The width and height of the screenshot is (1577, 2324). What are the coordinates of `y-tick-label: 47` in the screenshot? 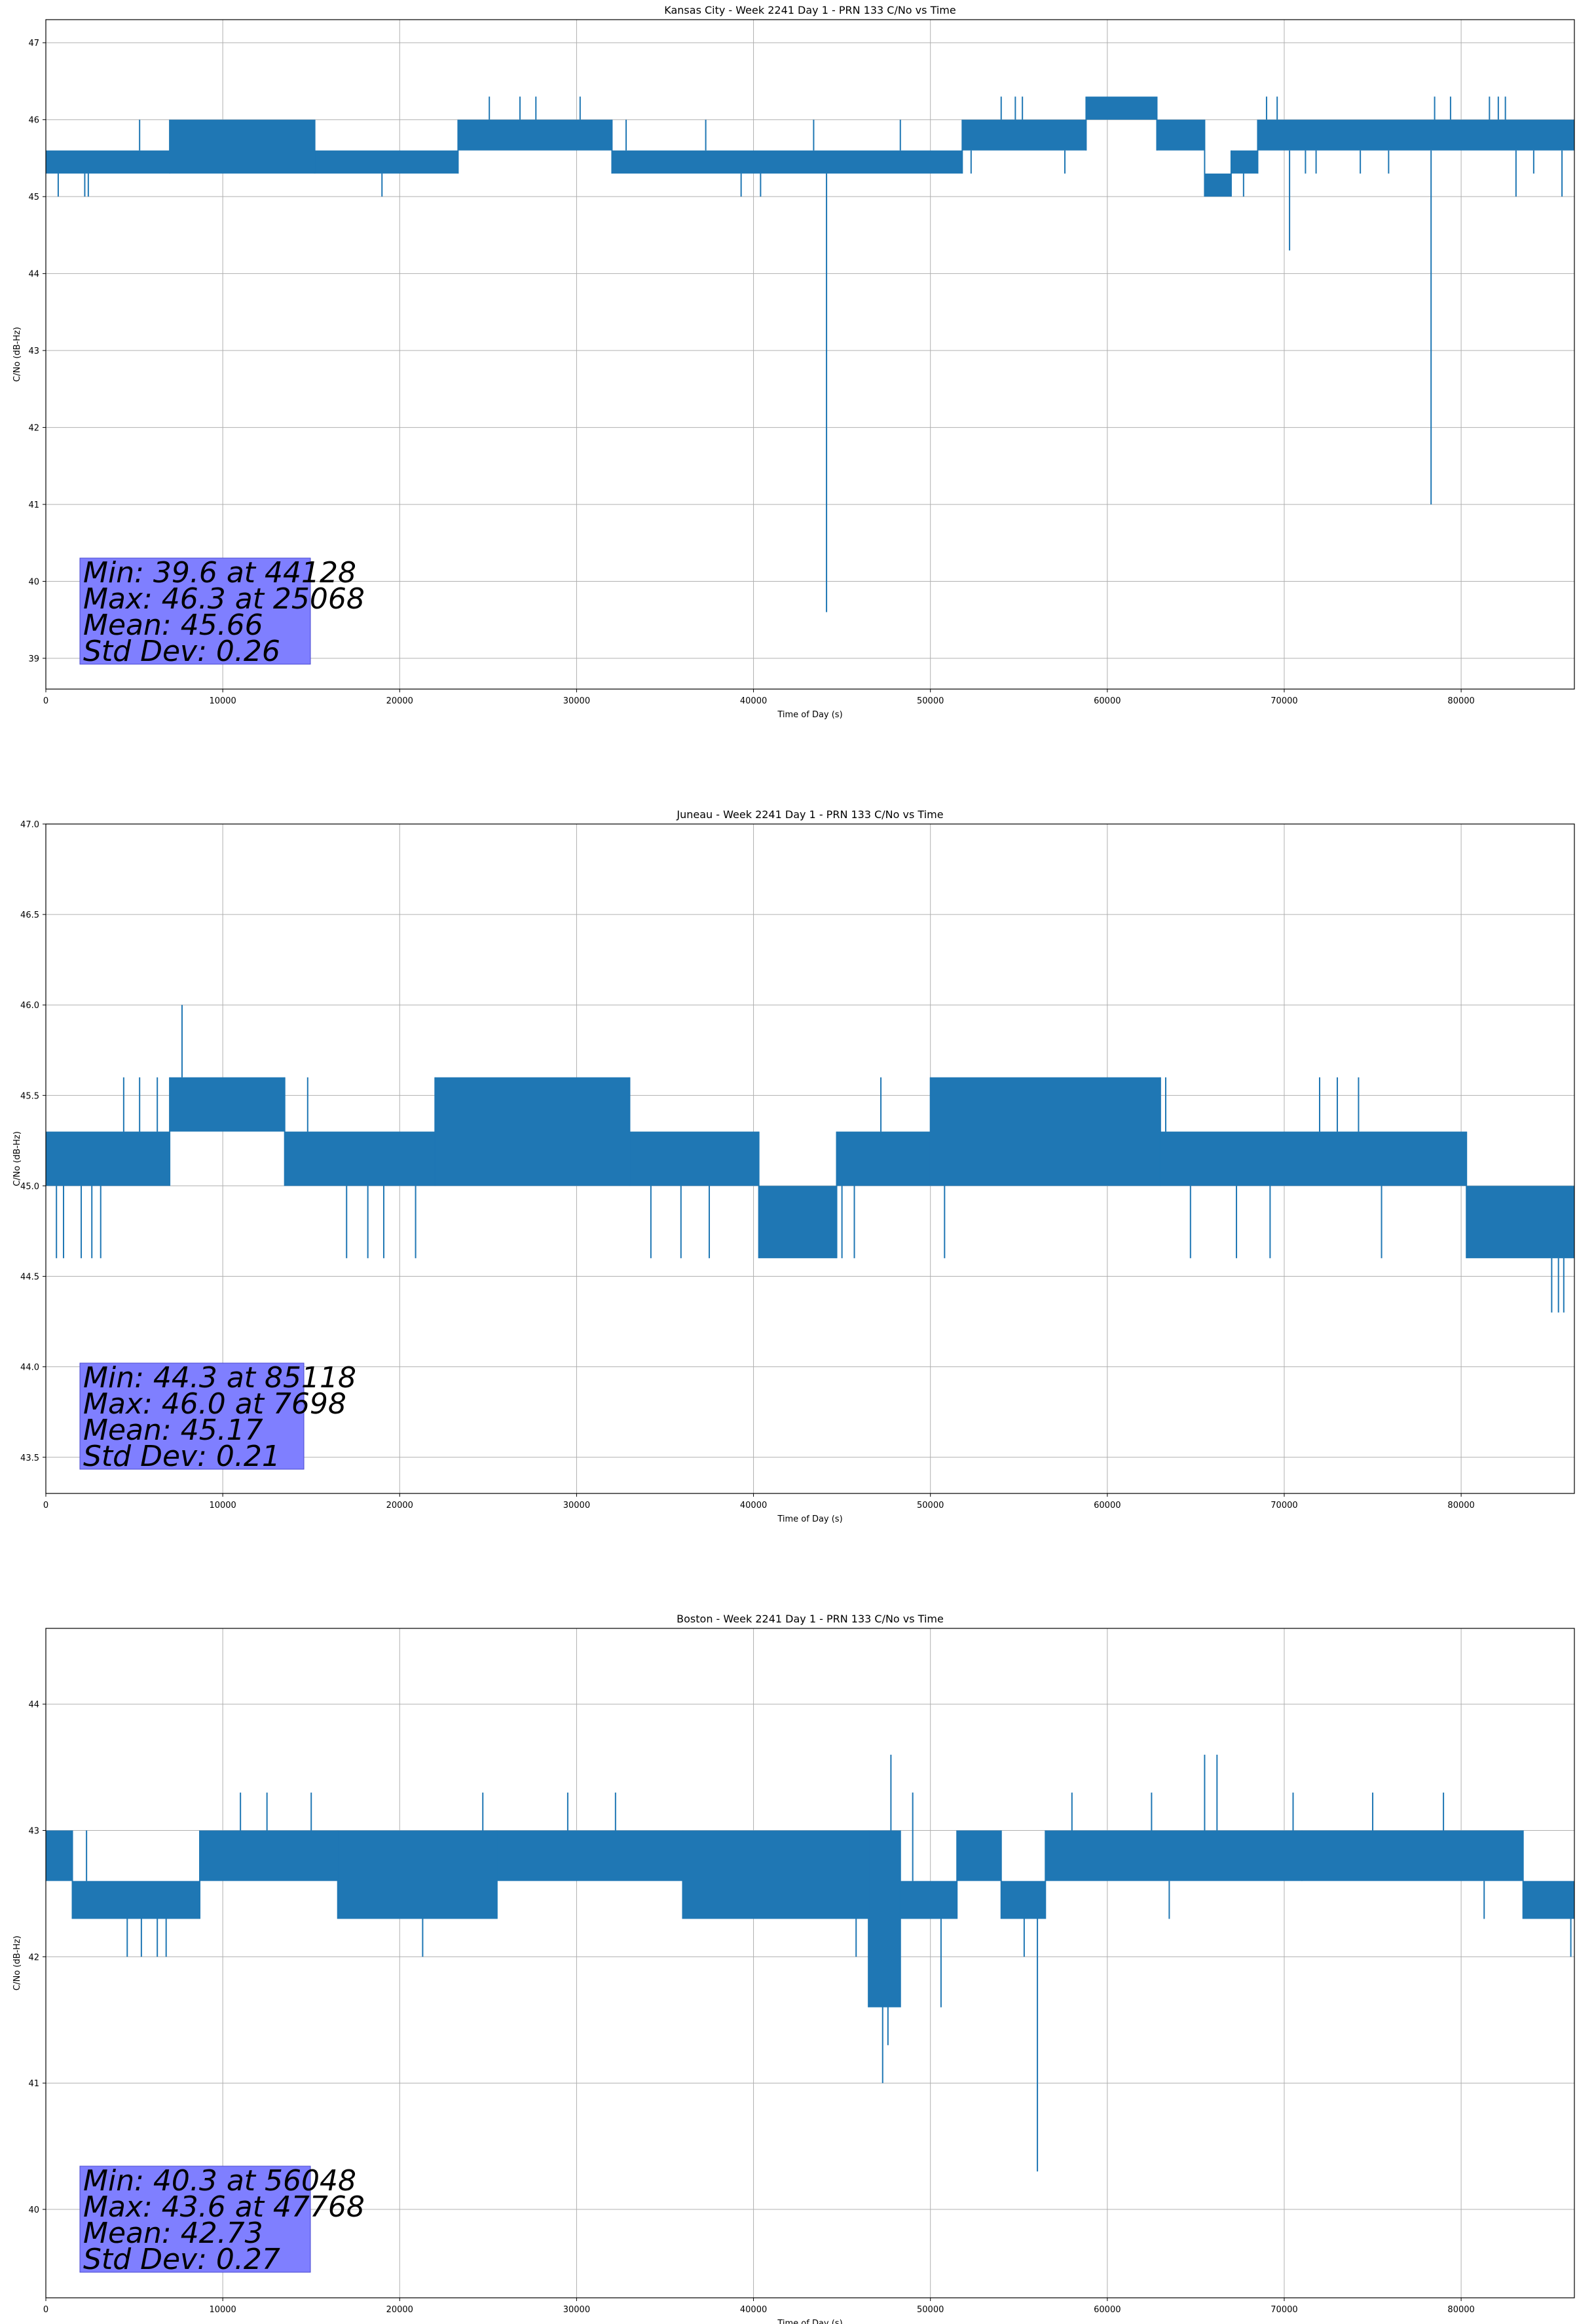 It's located at (33, 43).